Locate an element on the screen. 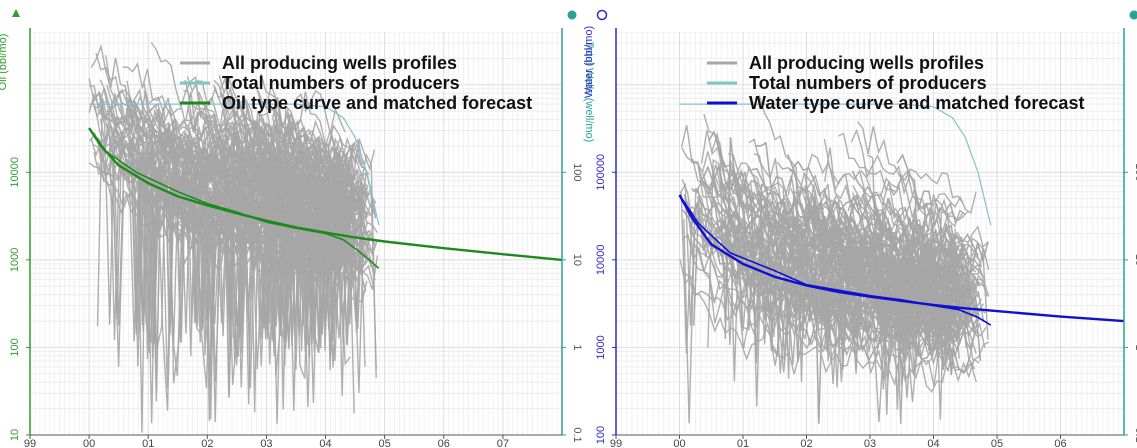 This screenshot has width=1137, height=448. x-tick-label: 07 is located at coordinates (503, 443).